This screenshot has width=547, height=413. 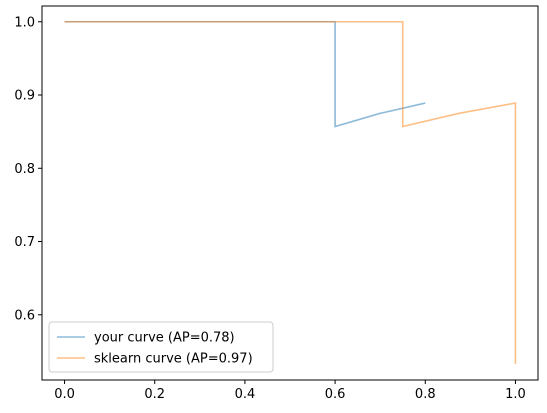 What do you see at coordinates (154, 394) in the screenshot?
I see `x-tick-label: 0.2` at bounding box center [154, 394].